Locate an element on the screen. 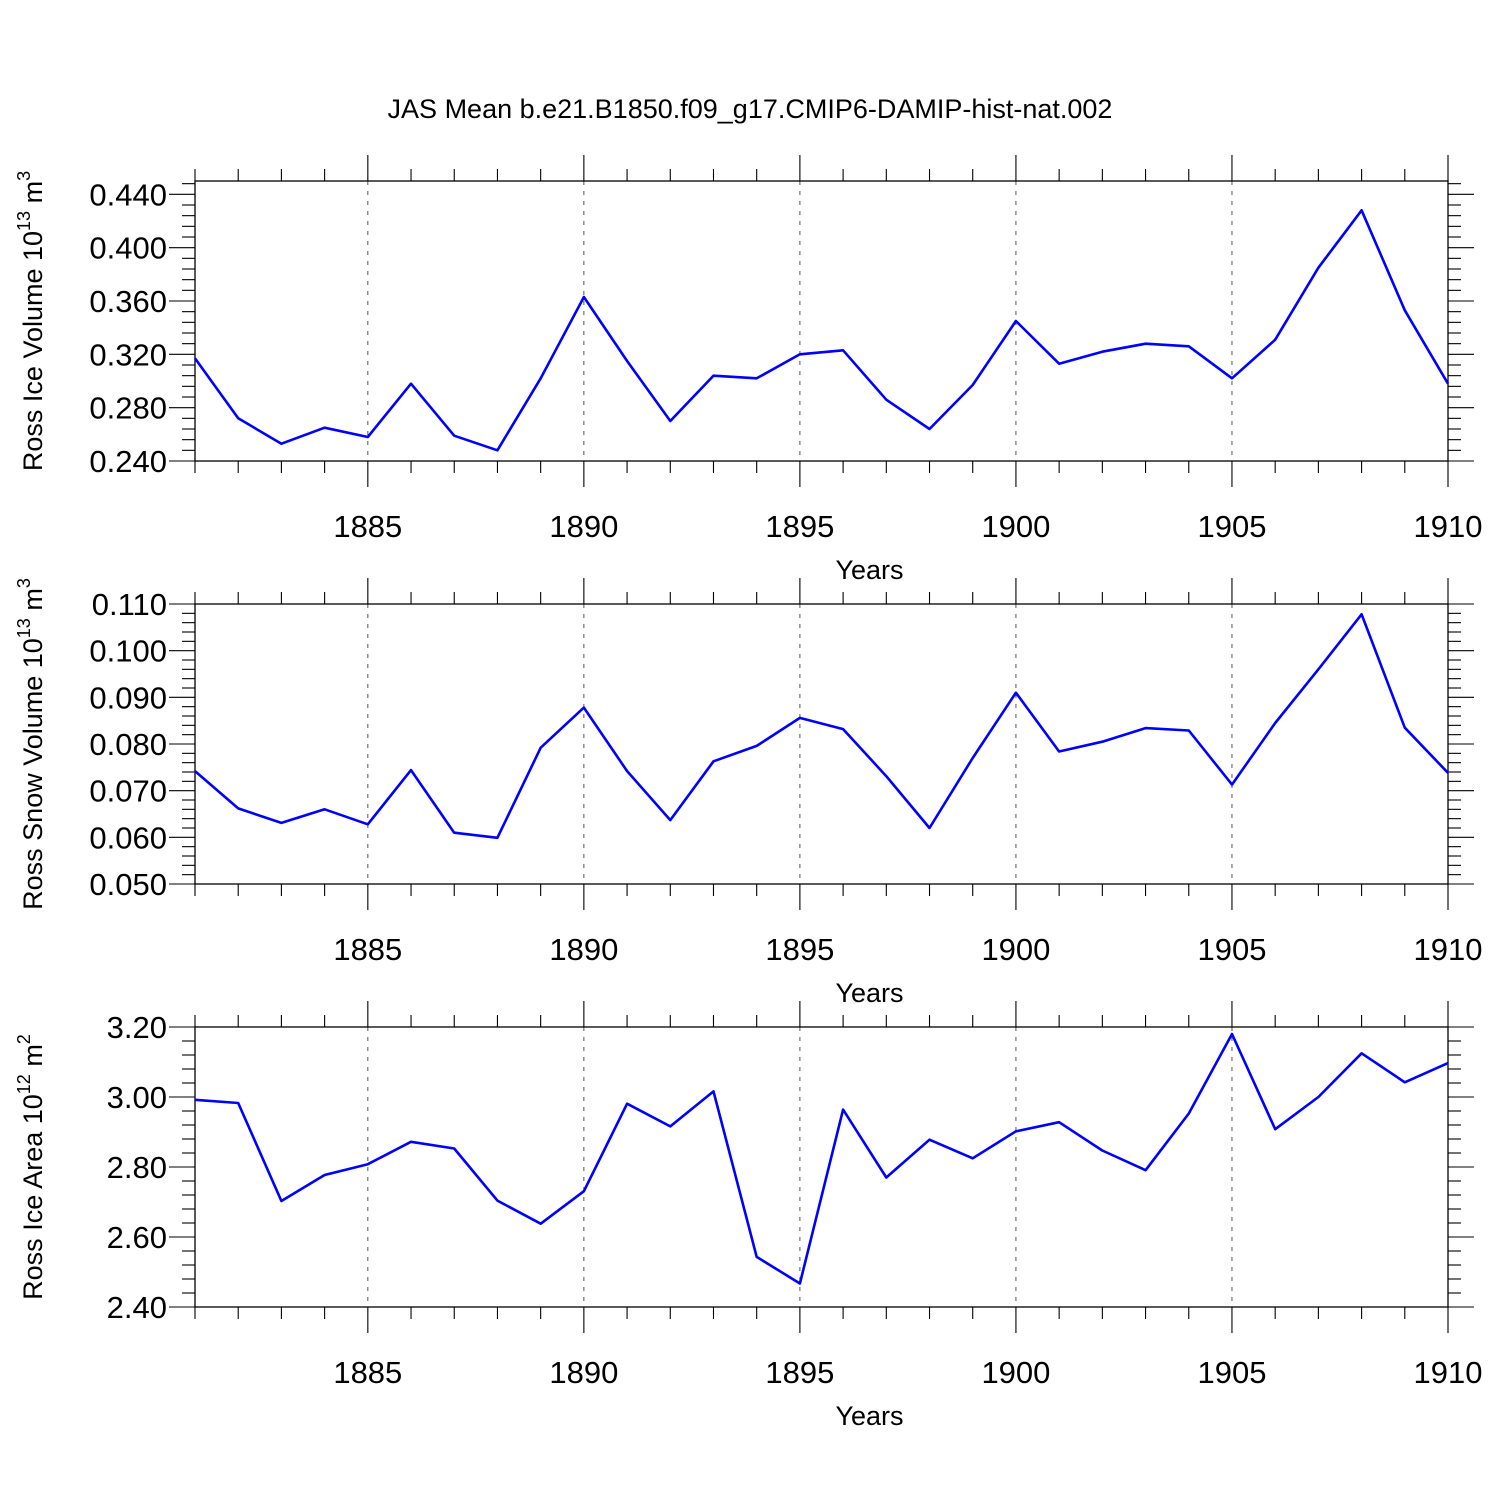 Image resolution: width=1500 pixels, height=1500 pixels. y-tick-label: 0.440 is located at coordinates (128, 194).